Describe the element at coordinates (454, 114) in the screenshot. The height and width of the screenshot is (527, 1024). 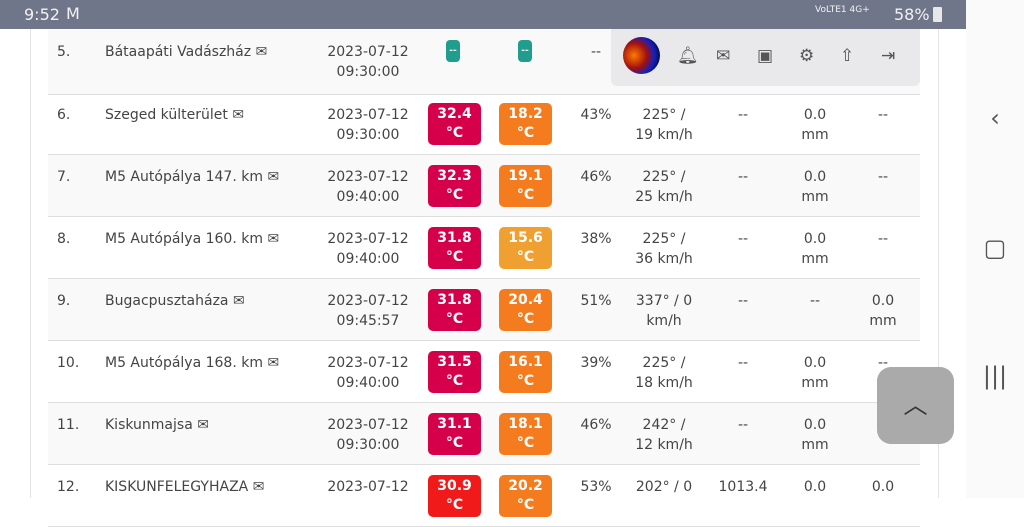
I see `temperature-value: 32.4` at that location.